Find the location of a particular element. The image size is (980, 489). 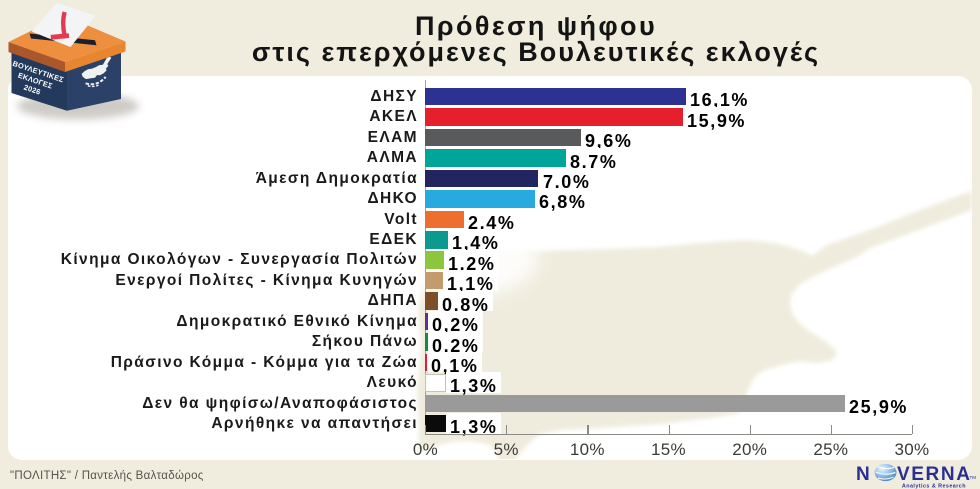

svg-text: Analytics & Research is located at coordinates (934, 486).